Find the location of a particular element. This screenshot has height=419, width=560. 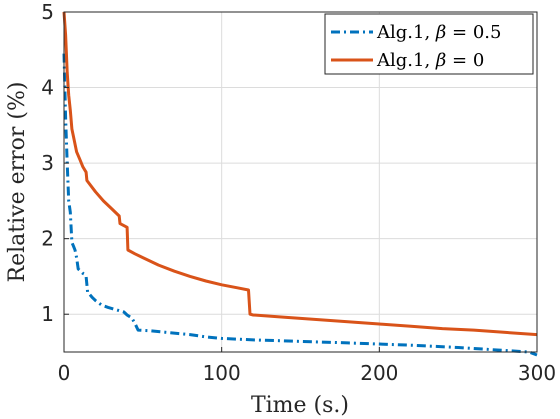

legend-label-0: Alg.1, β = 0.5 is located at coordinates (438, 32).